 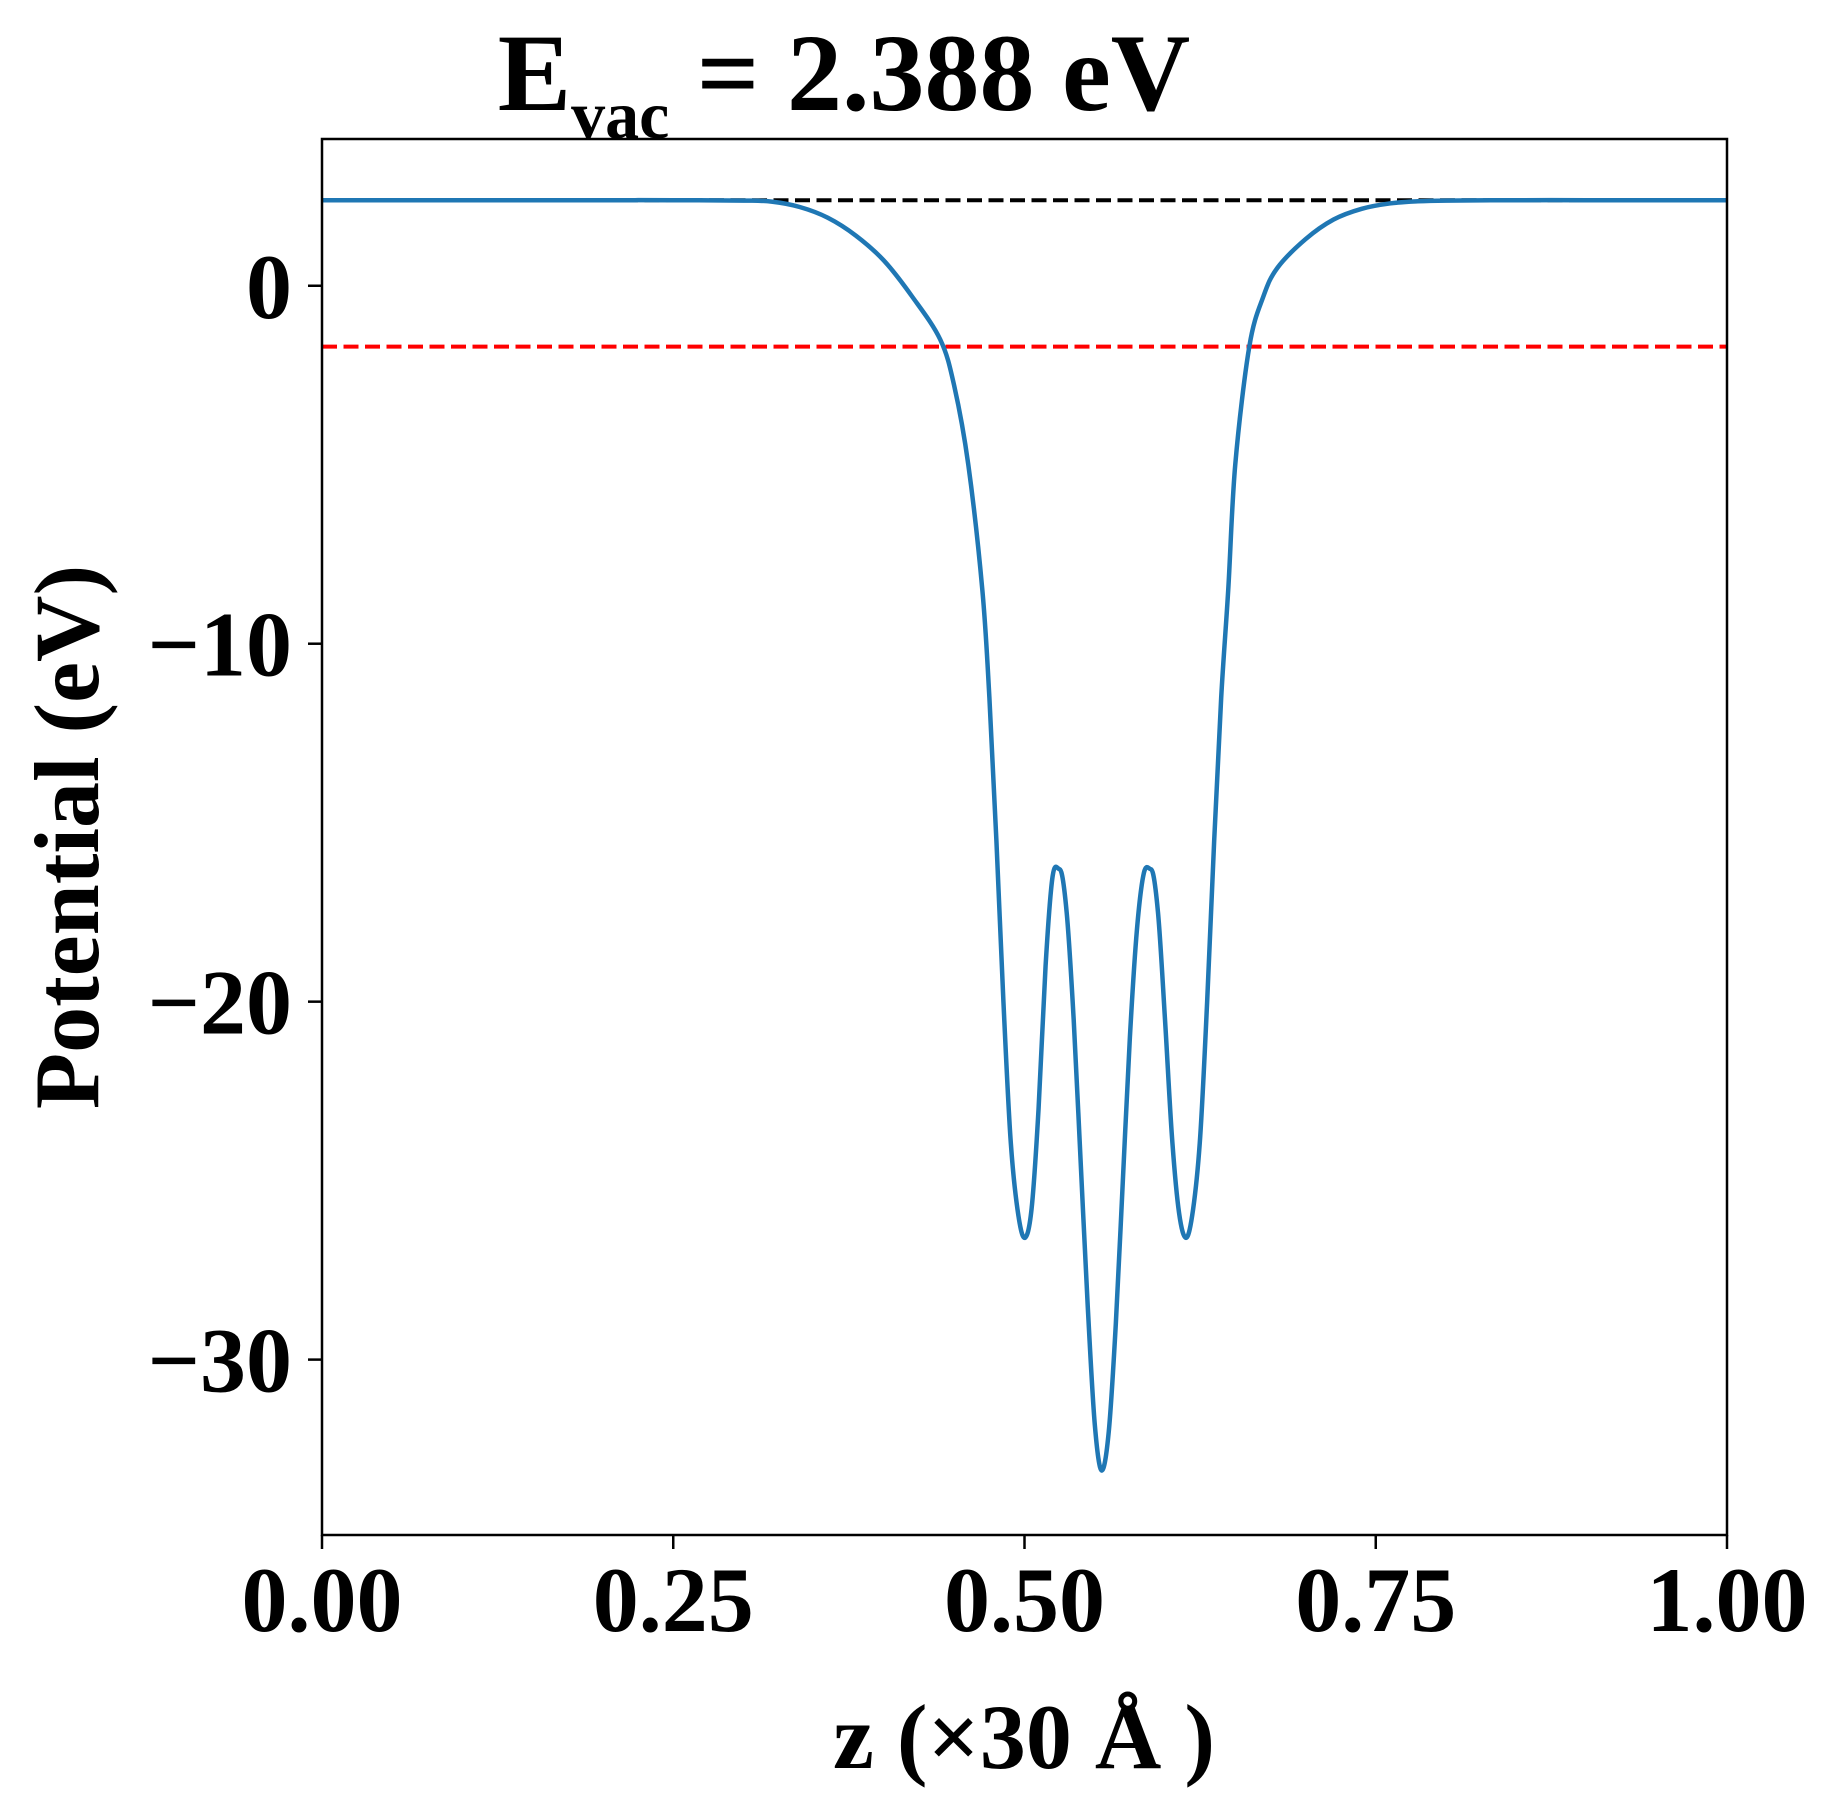 I want to click on y-axis-label: Potential (eV), so click(x=67, y=837).